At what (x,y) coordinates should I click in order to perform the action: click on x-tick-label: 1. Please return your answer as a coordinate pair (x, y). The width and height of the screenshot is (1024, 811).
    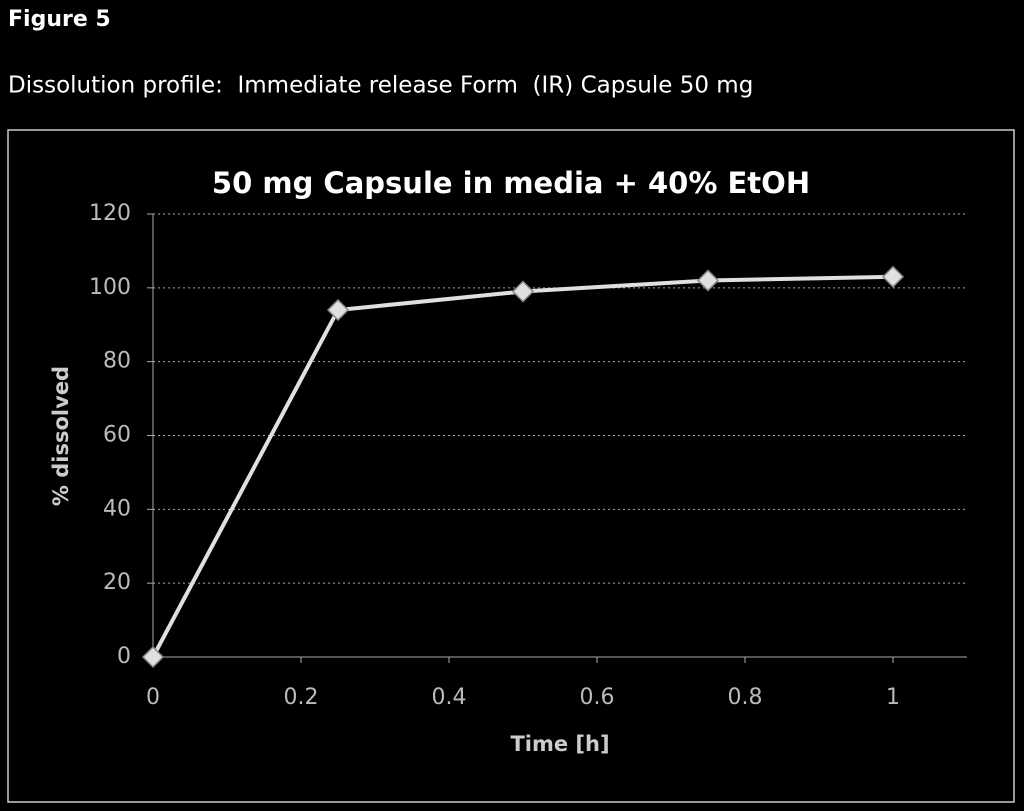
    Looking at the image, I should click on (893, 697).